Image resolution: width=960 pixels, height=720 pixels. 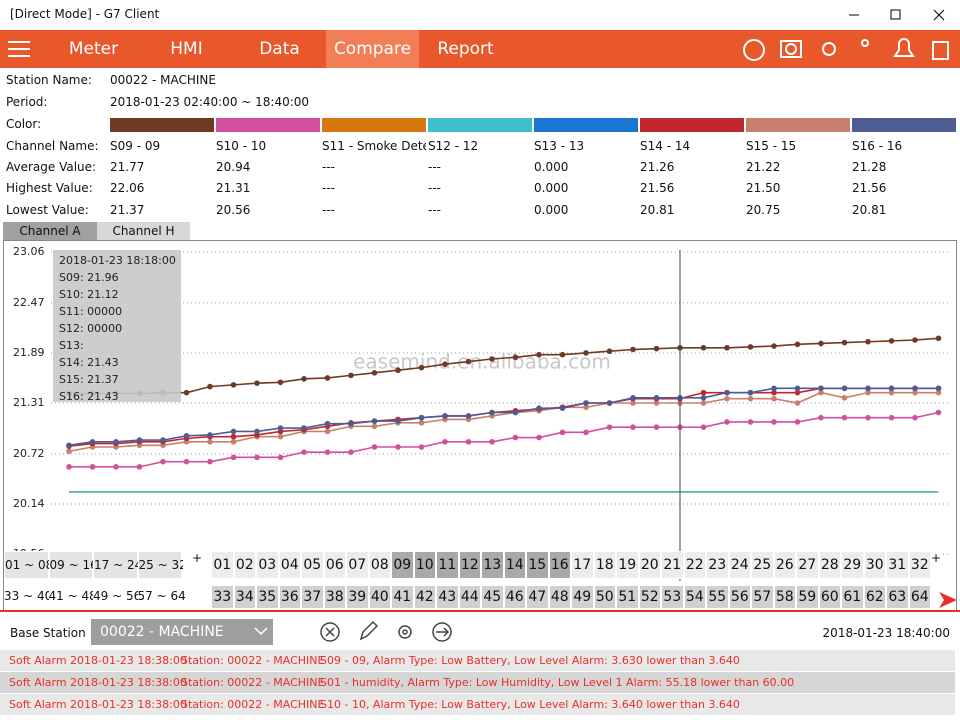 I want to click on channel-button: 34, so click(x=244, y=597).